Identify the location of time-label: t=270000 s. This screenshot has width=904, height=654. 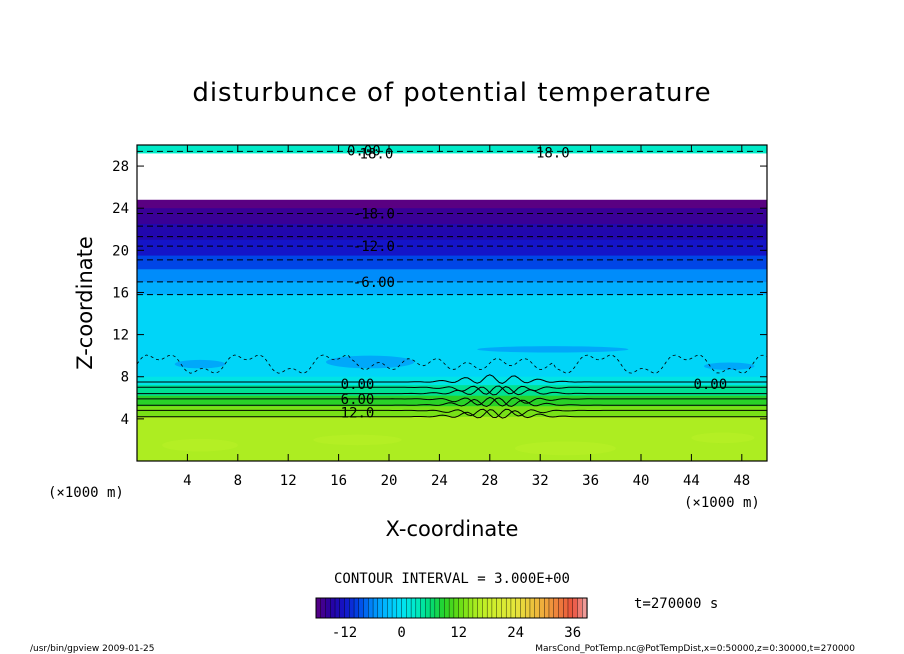
(676, 604).